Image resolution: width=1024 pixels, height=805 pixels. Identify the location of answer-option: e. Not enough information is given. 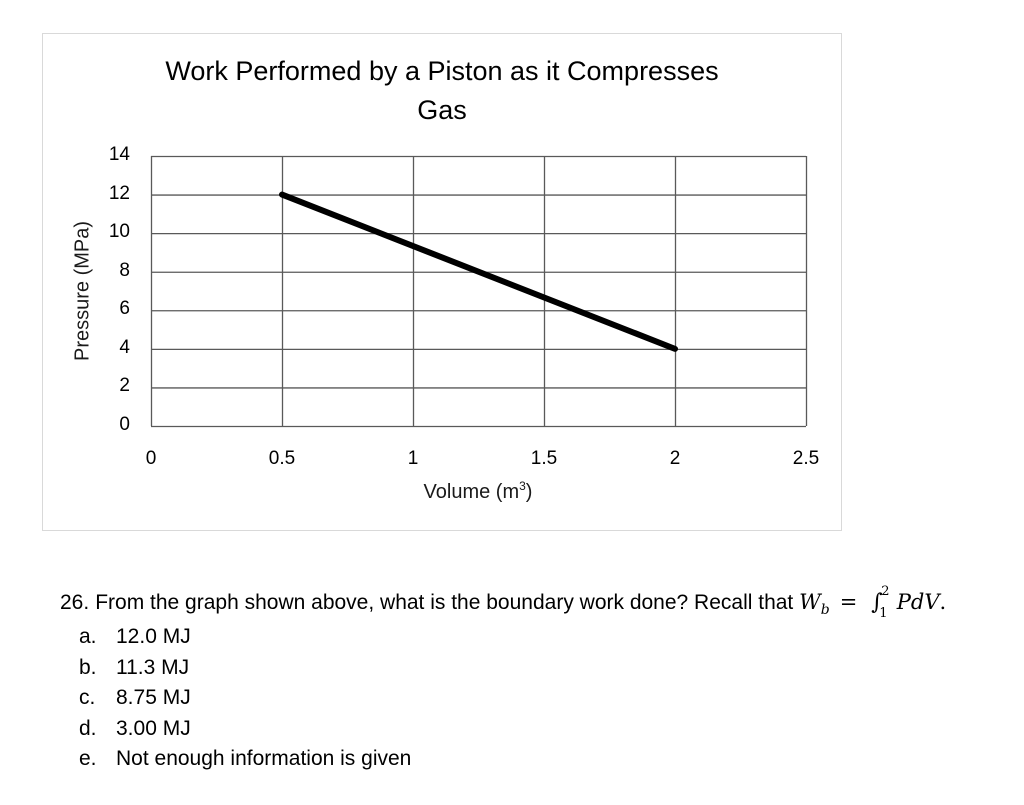
(245, 759).